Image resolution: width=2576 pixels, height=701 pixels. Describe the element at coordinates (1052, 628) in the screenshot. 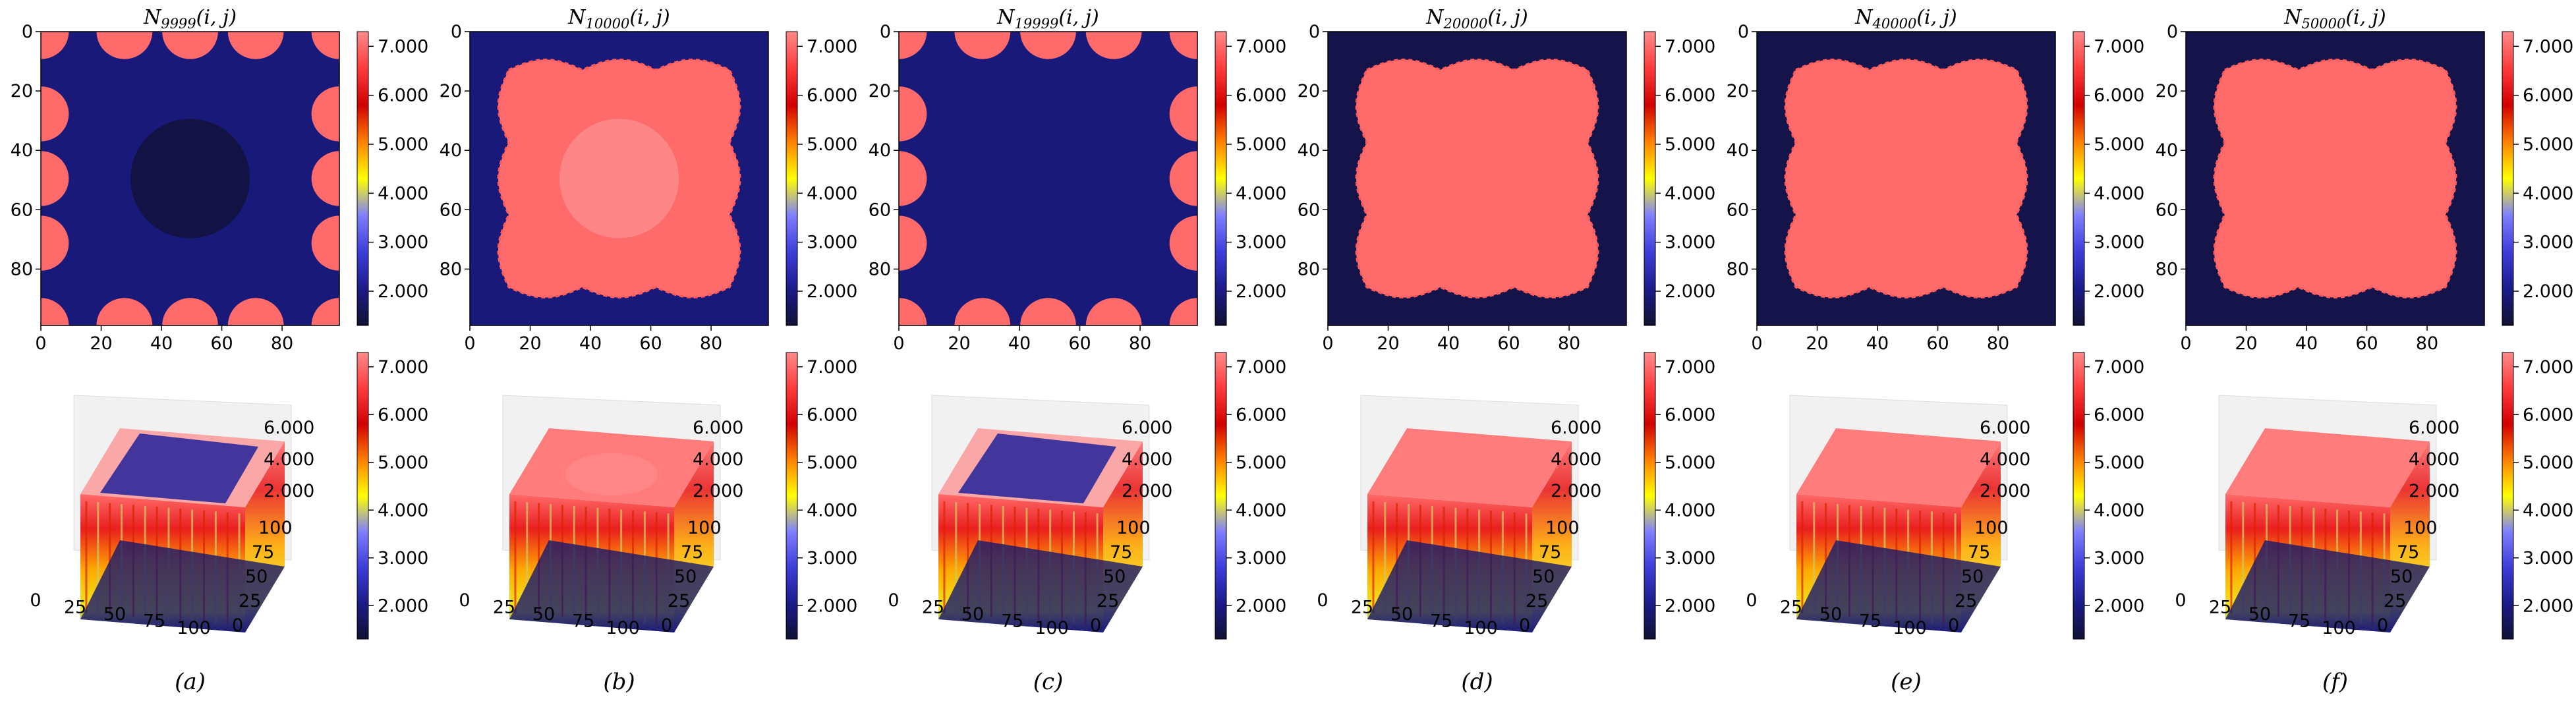

I see `surface-xtick-label: 100` at that location.